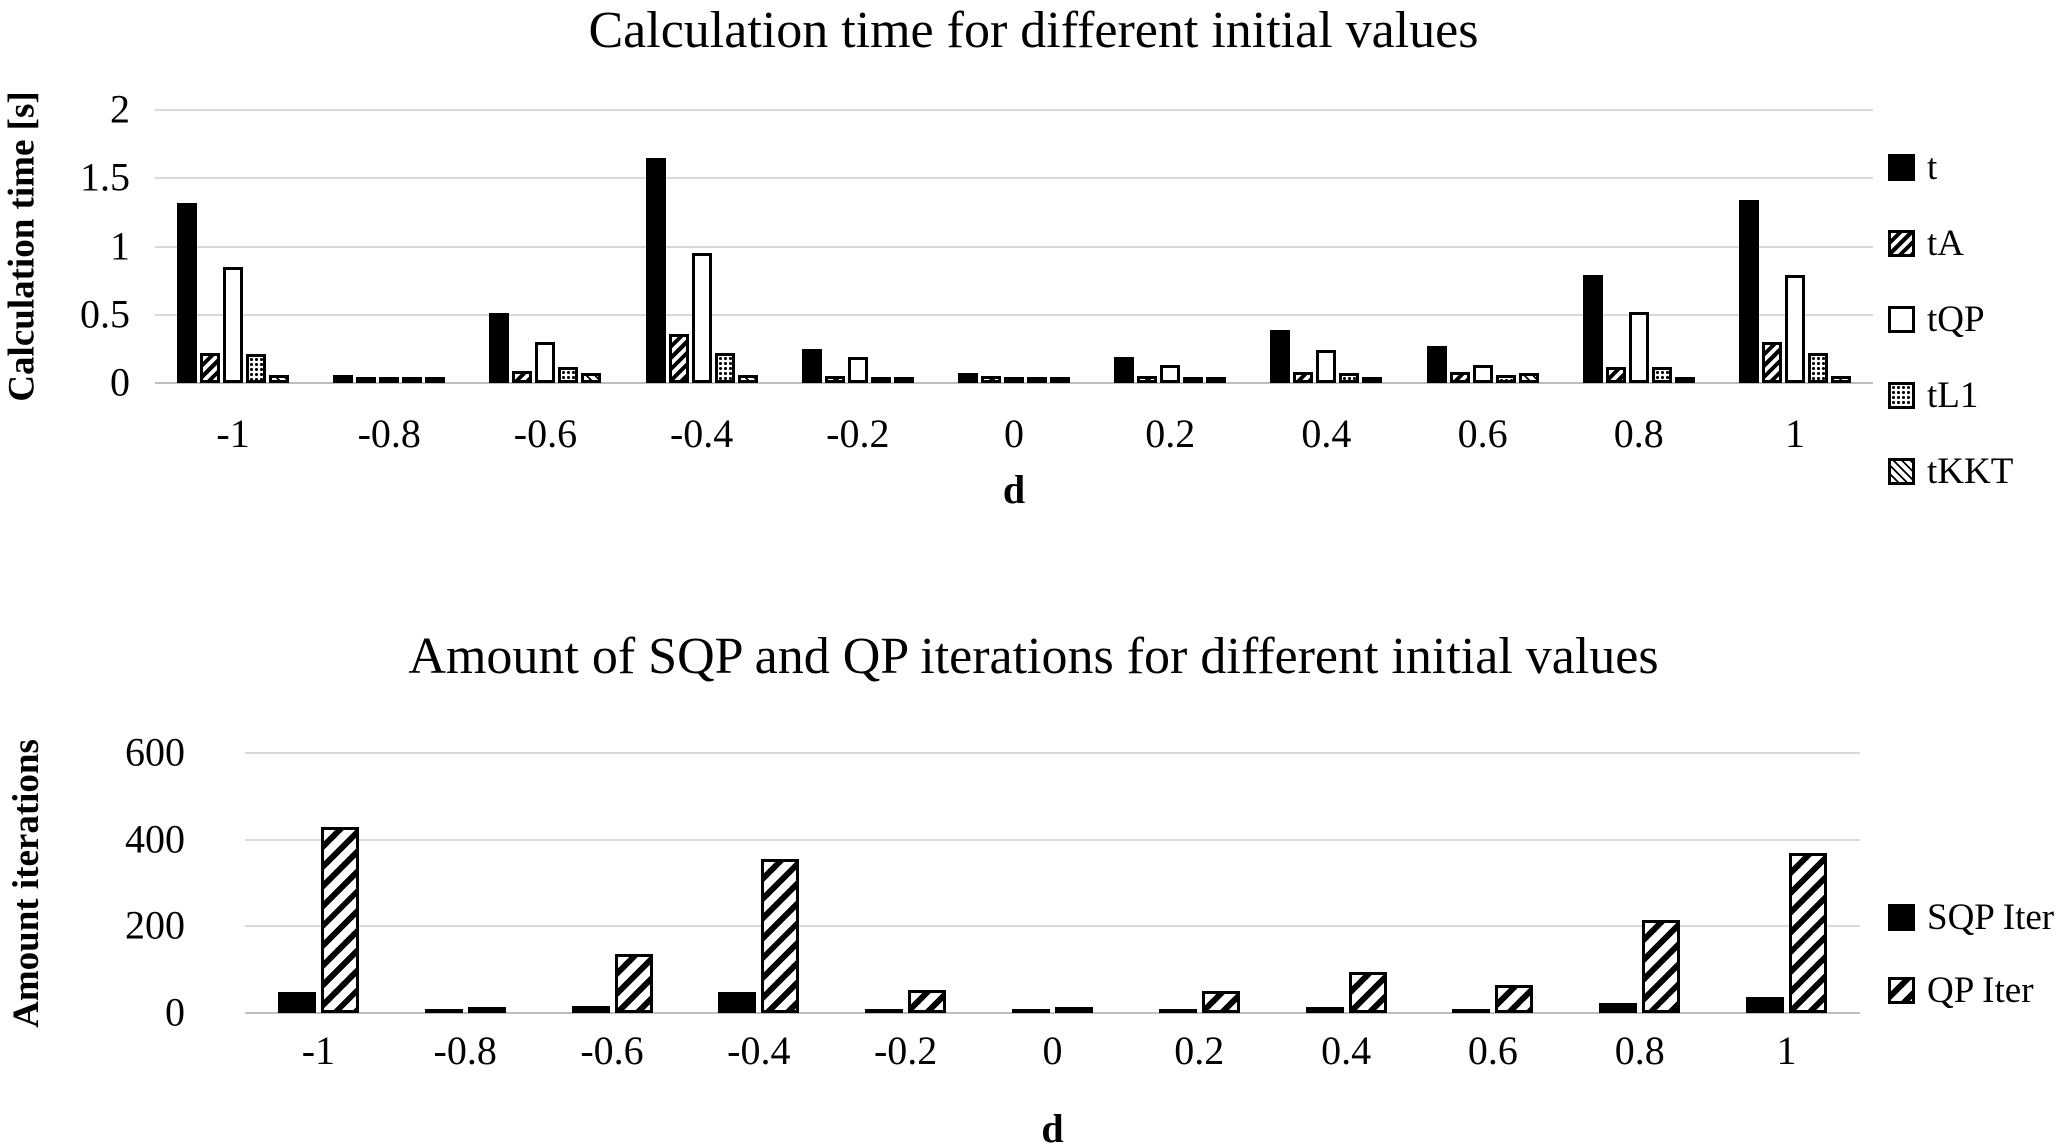  I want to click on legend-swatch-ta, so click(1901, 243).